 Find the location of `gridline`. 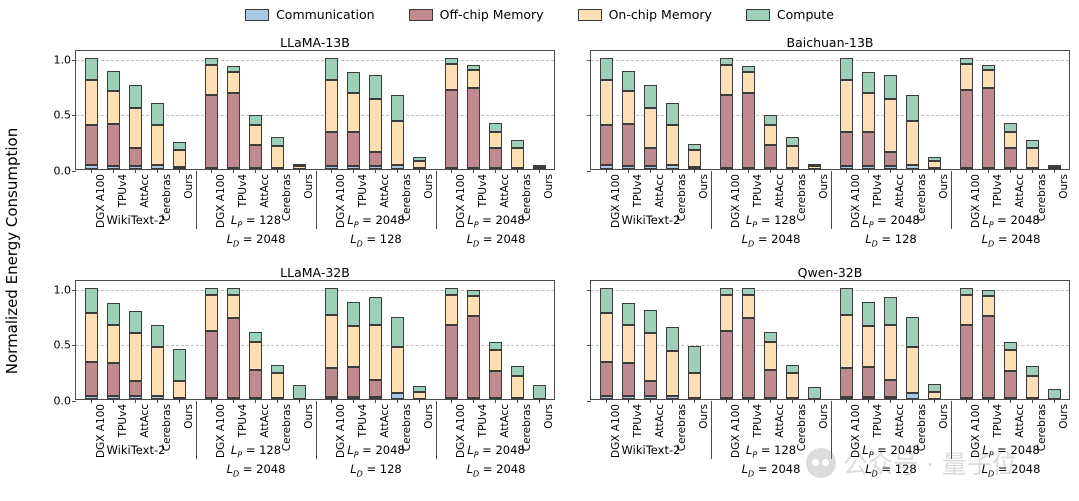

gridline is located at coordinates (830, 346).